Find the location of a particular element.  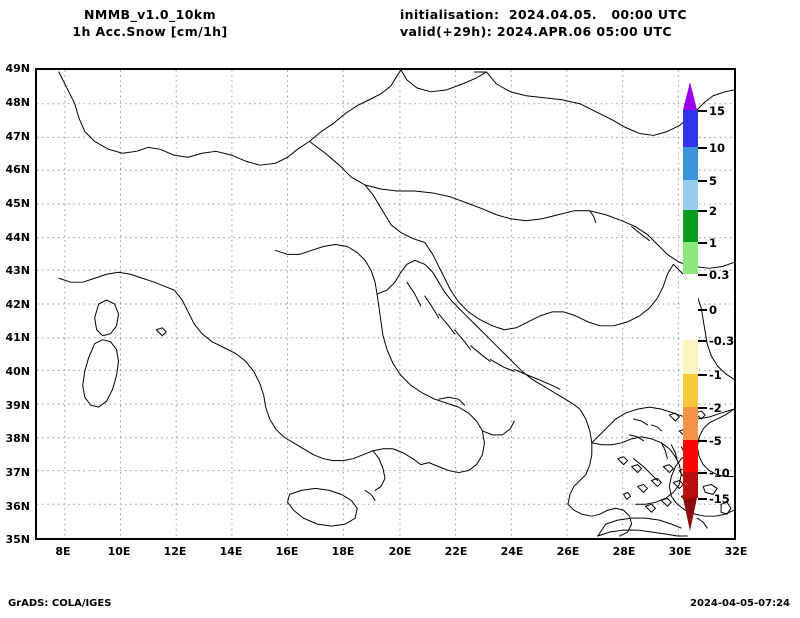

y-tick-36N: 36N is located at coordinates (17, 506).